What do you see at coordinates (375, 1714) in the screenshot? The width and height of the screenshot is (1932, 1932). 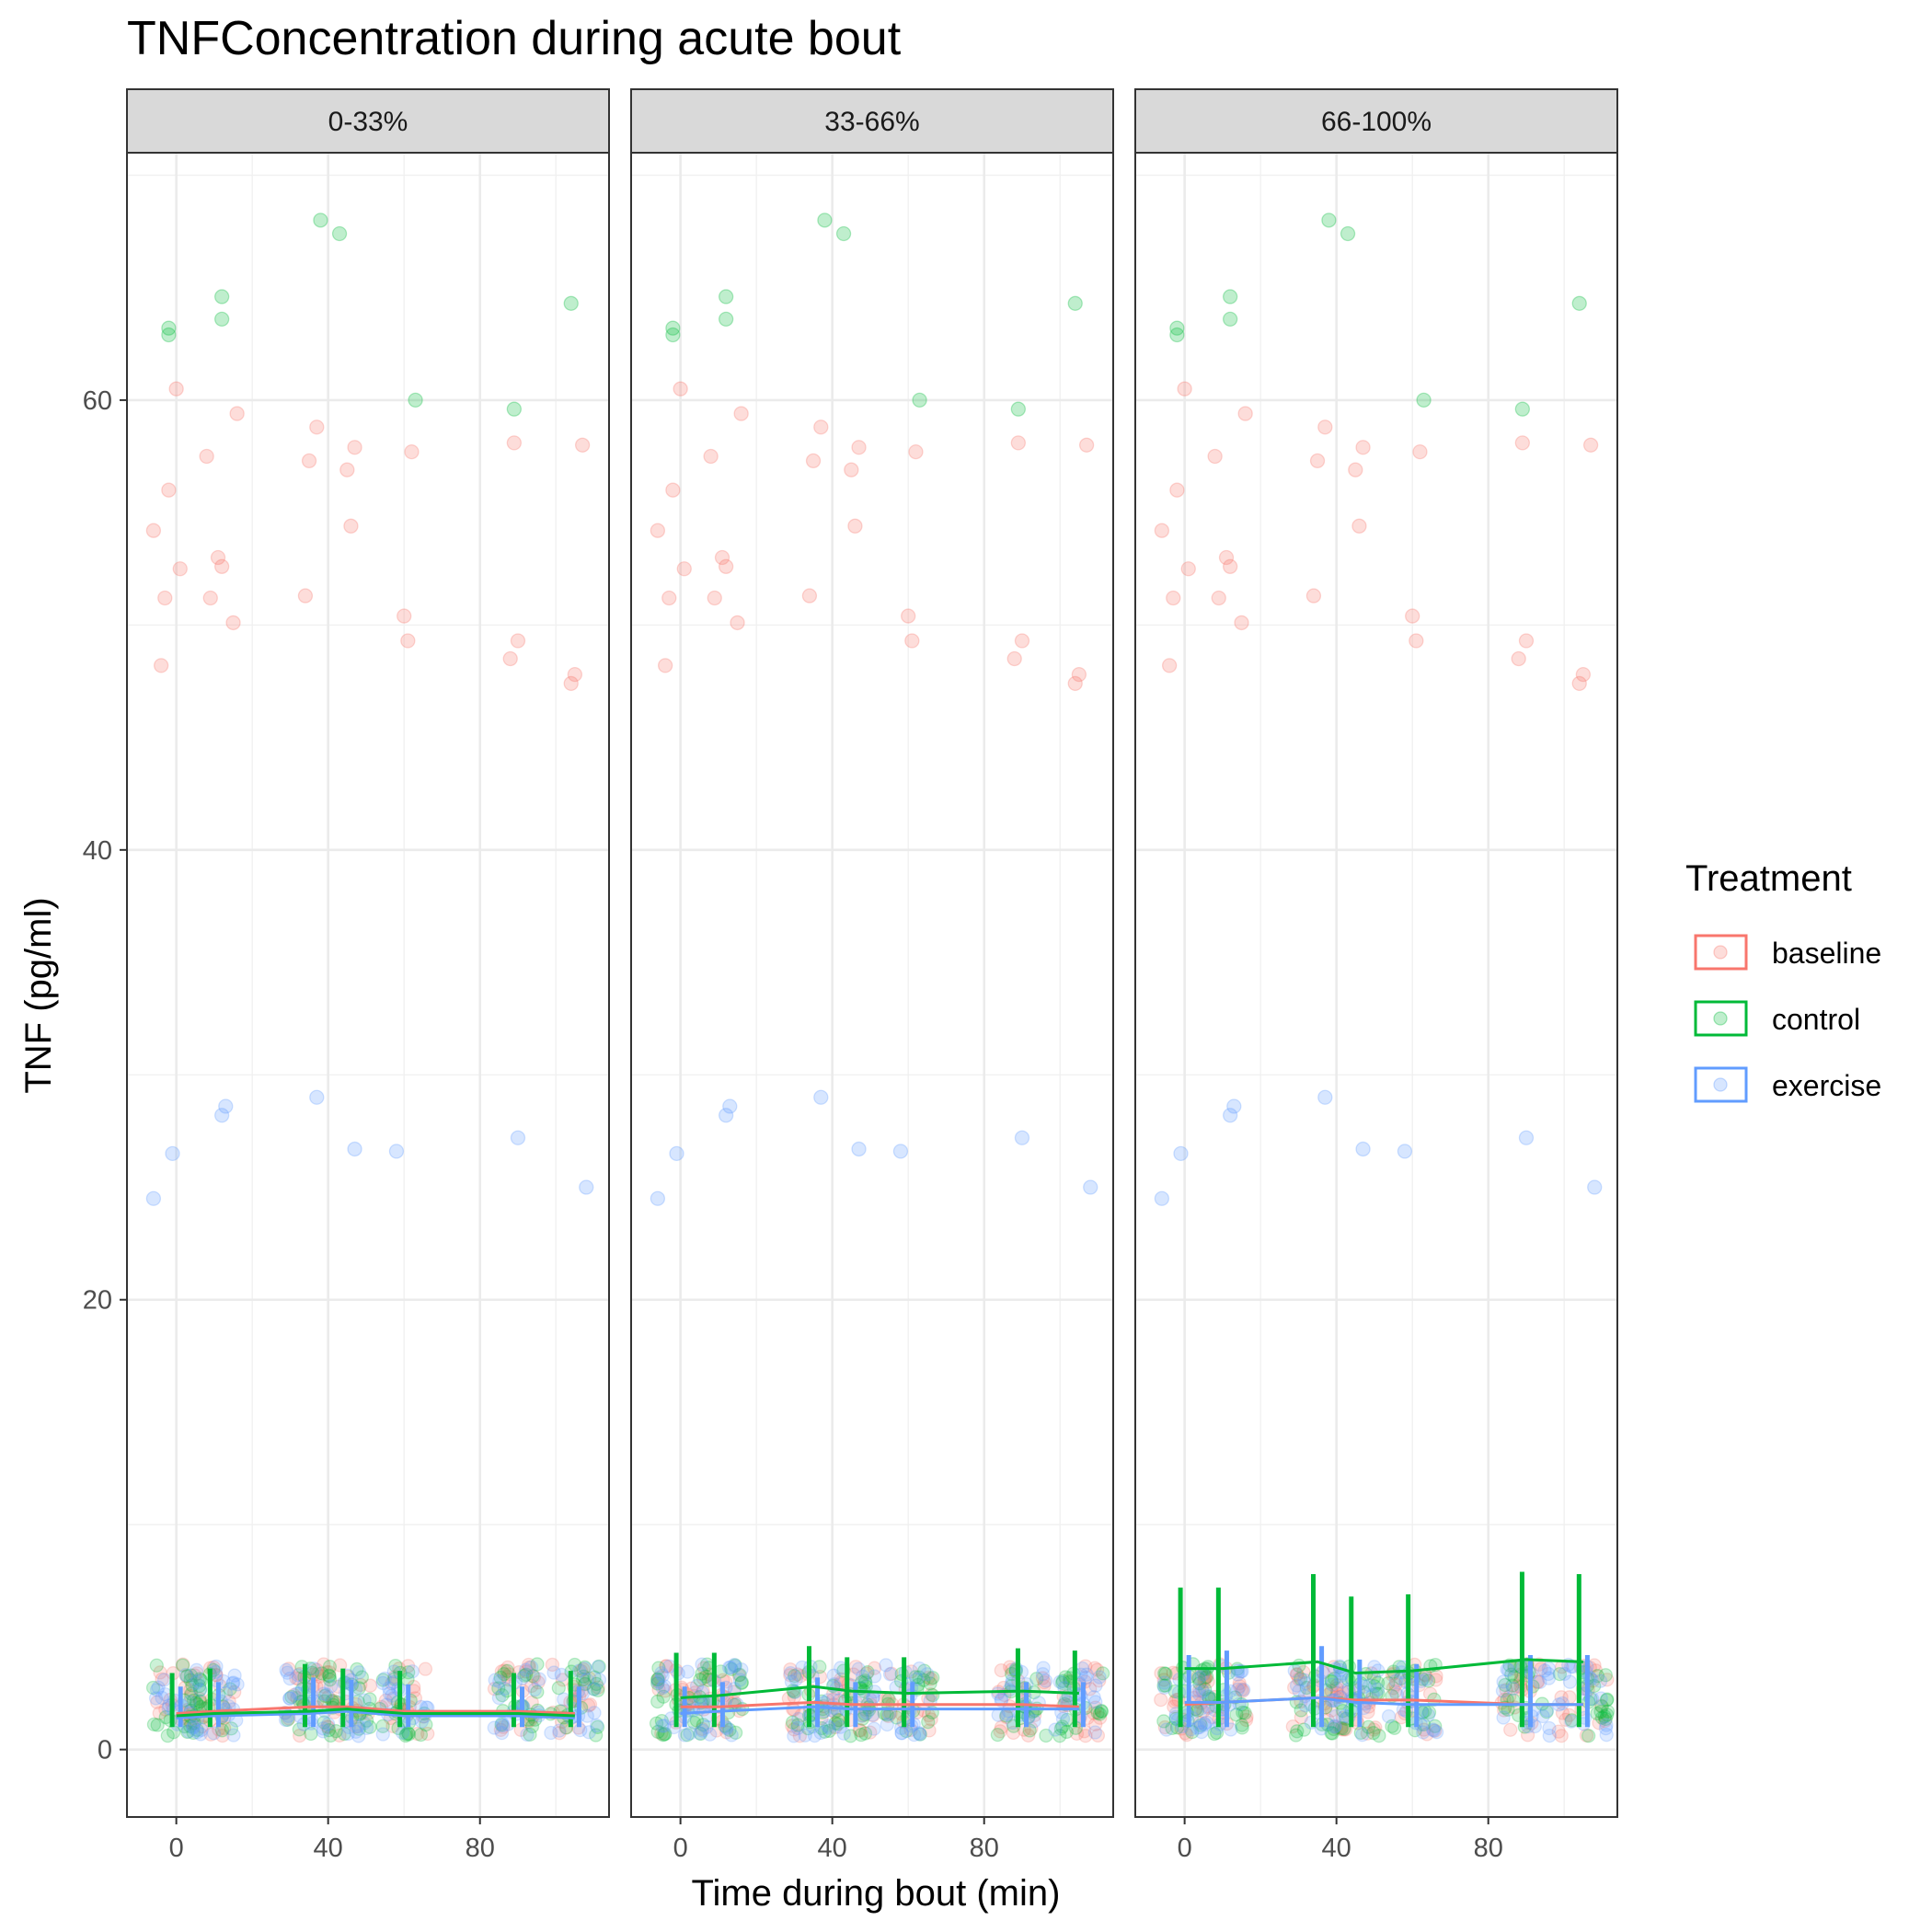 I see `exercise-line` at bounding box center [375, 1714].